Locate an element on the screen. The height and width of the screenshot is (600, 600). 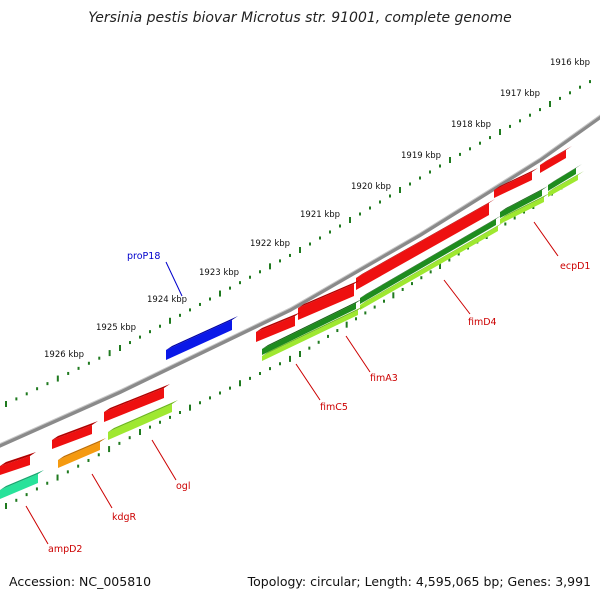
gene-fimd4-lime is located at coordinates (432, 266).